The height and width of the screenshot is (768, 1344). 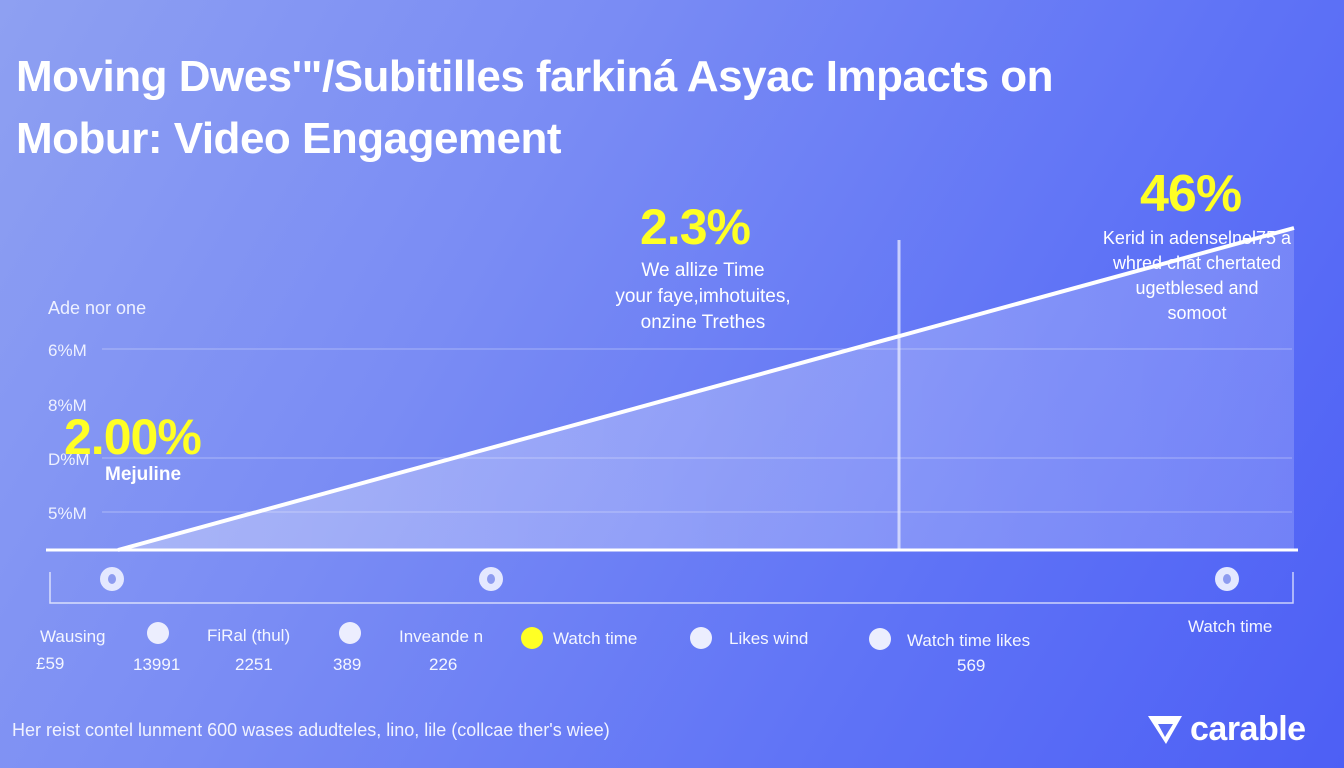 I want to click on legend-value: 13991, so click(x=157, y=664).